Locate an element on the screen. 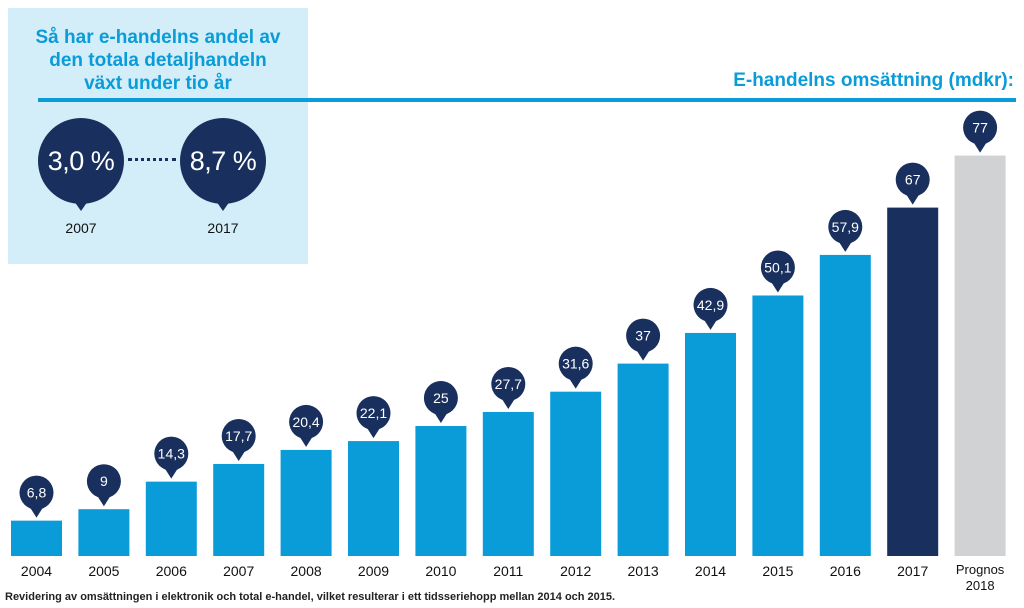 The image size is (1024, 608). x-tick-label: Prognos is located at coordinates (980, 569).